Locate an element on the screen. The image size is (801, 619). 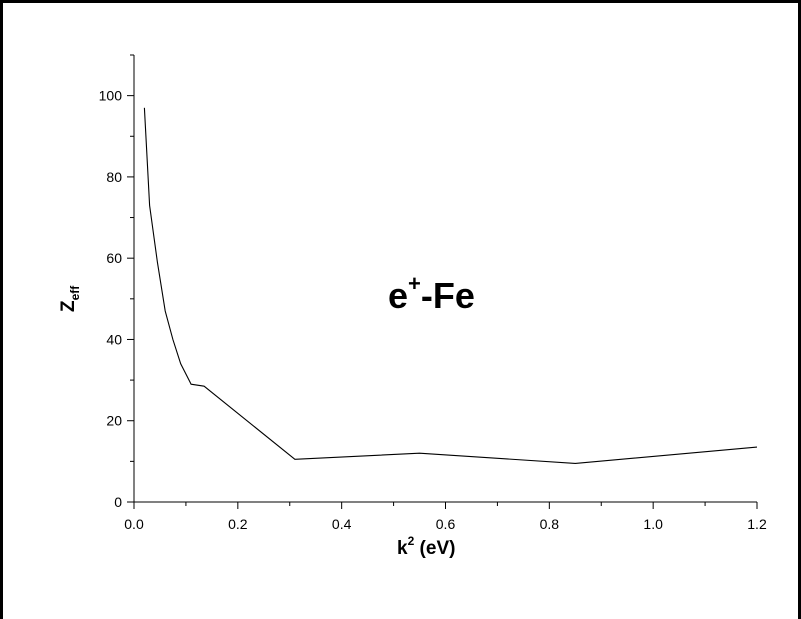
y-axis-label-group: Zeff is located at coordinates (70, 298).